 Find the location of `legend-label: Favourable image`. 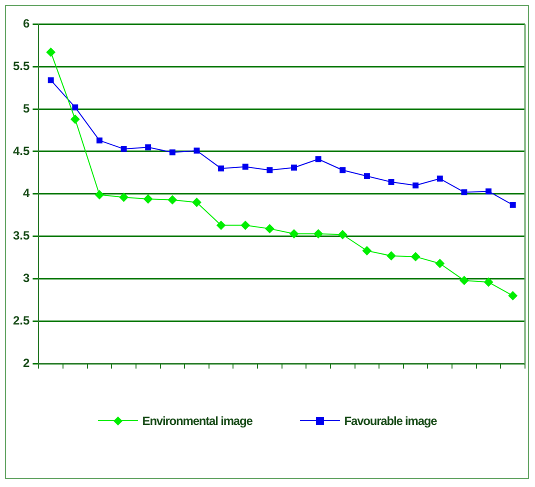

legend-label: Favourable image is located at coordinates (390, 421).